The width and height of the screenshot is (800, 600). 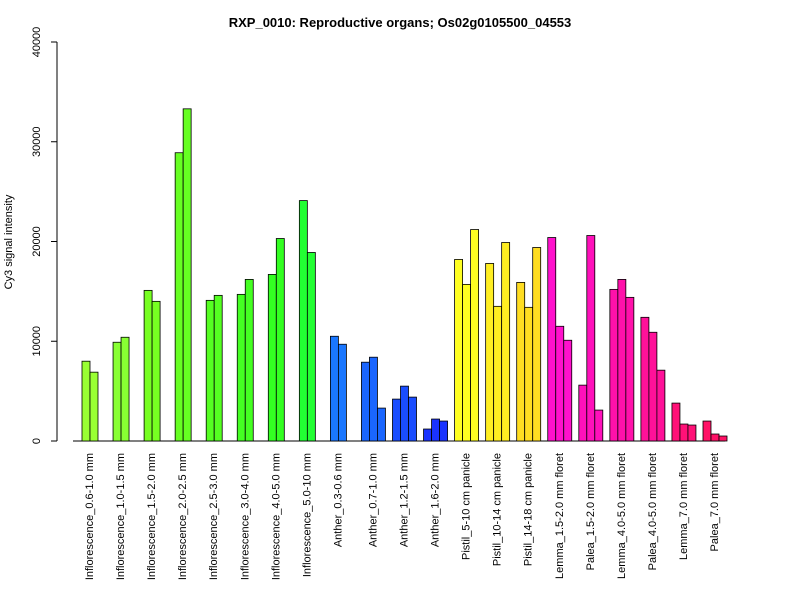 What do you see at coordinates (90, 516) in the screenshot?
I see `category-label: Inflorescence_0.6-1.0 mm` at bounding box center [90, 516].